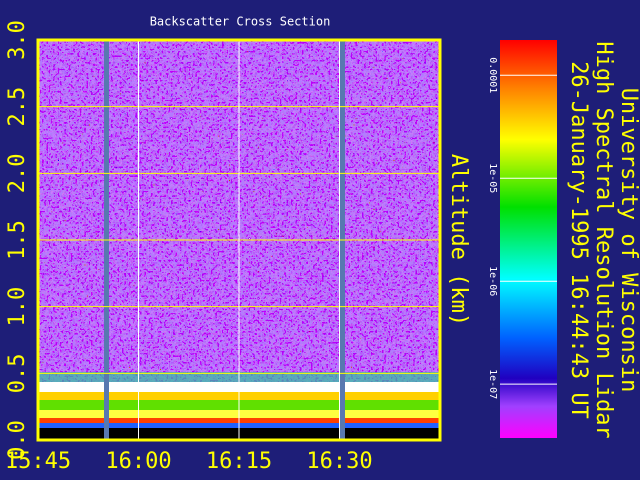  Describe the element at coordinates (17, 373) in the screenshot. I see `y-tick-label: 0.5` at that location.